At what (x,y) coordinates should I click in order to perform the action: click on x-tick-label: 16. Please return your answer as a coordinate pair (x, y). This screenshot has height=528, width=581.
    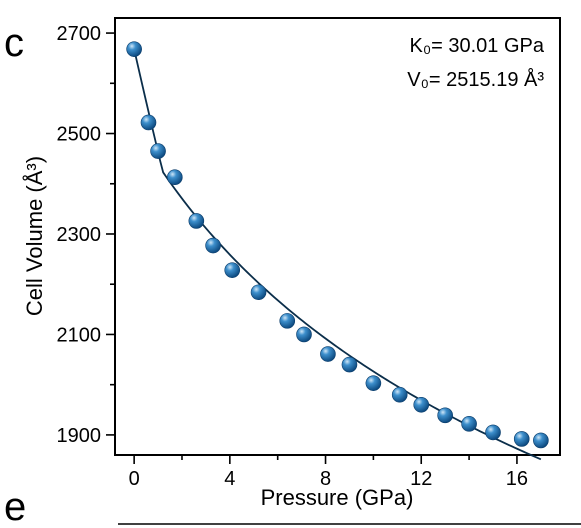
    Looking at the image, I should click on (517, 479).